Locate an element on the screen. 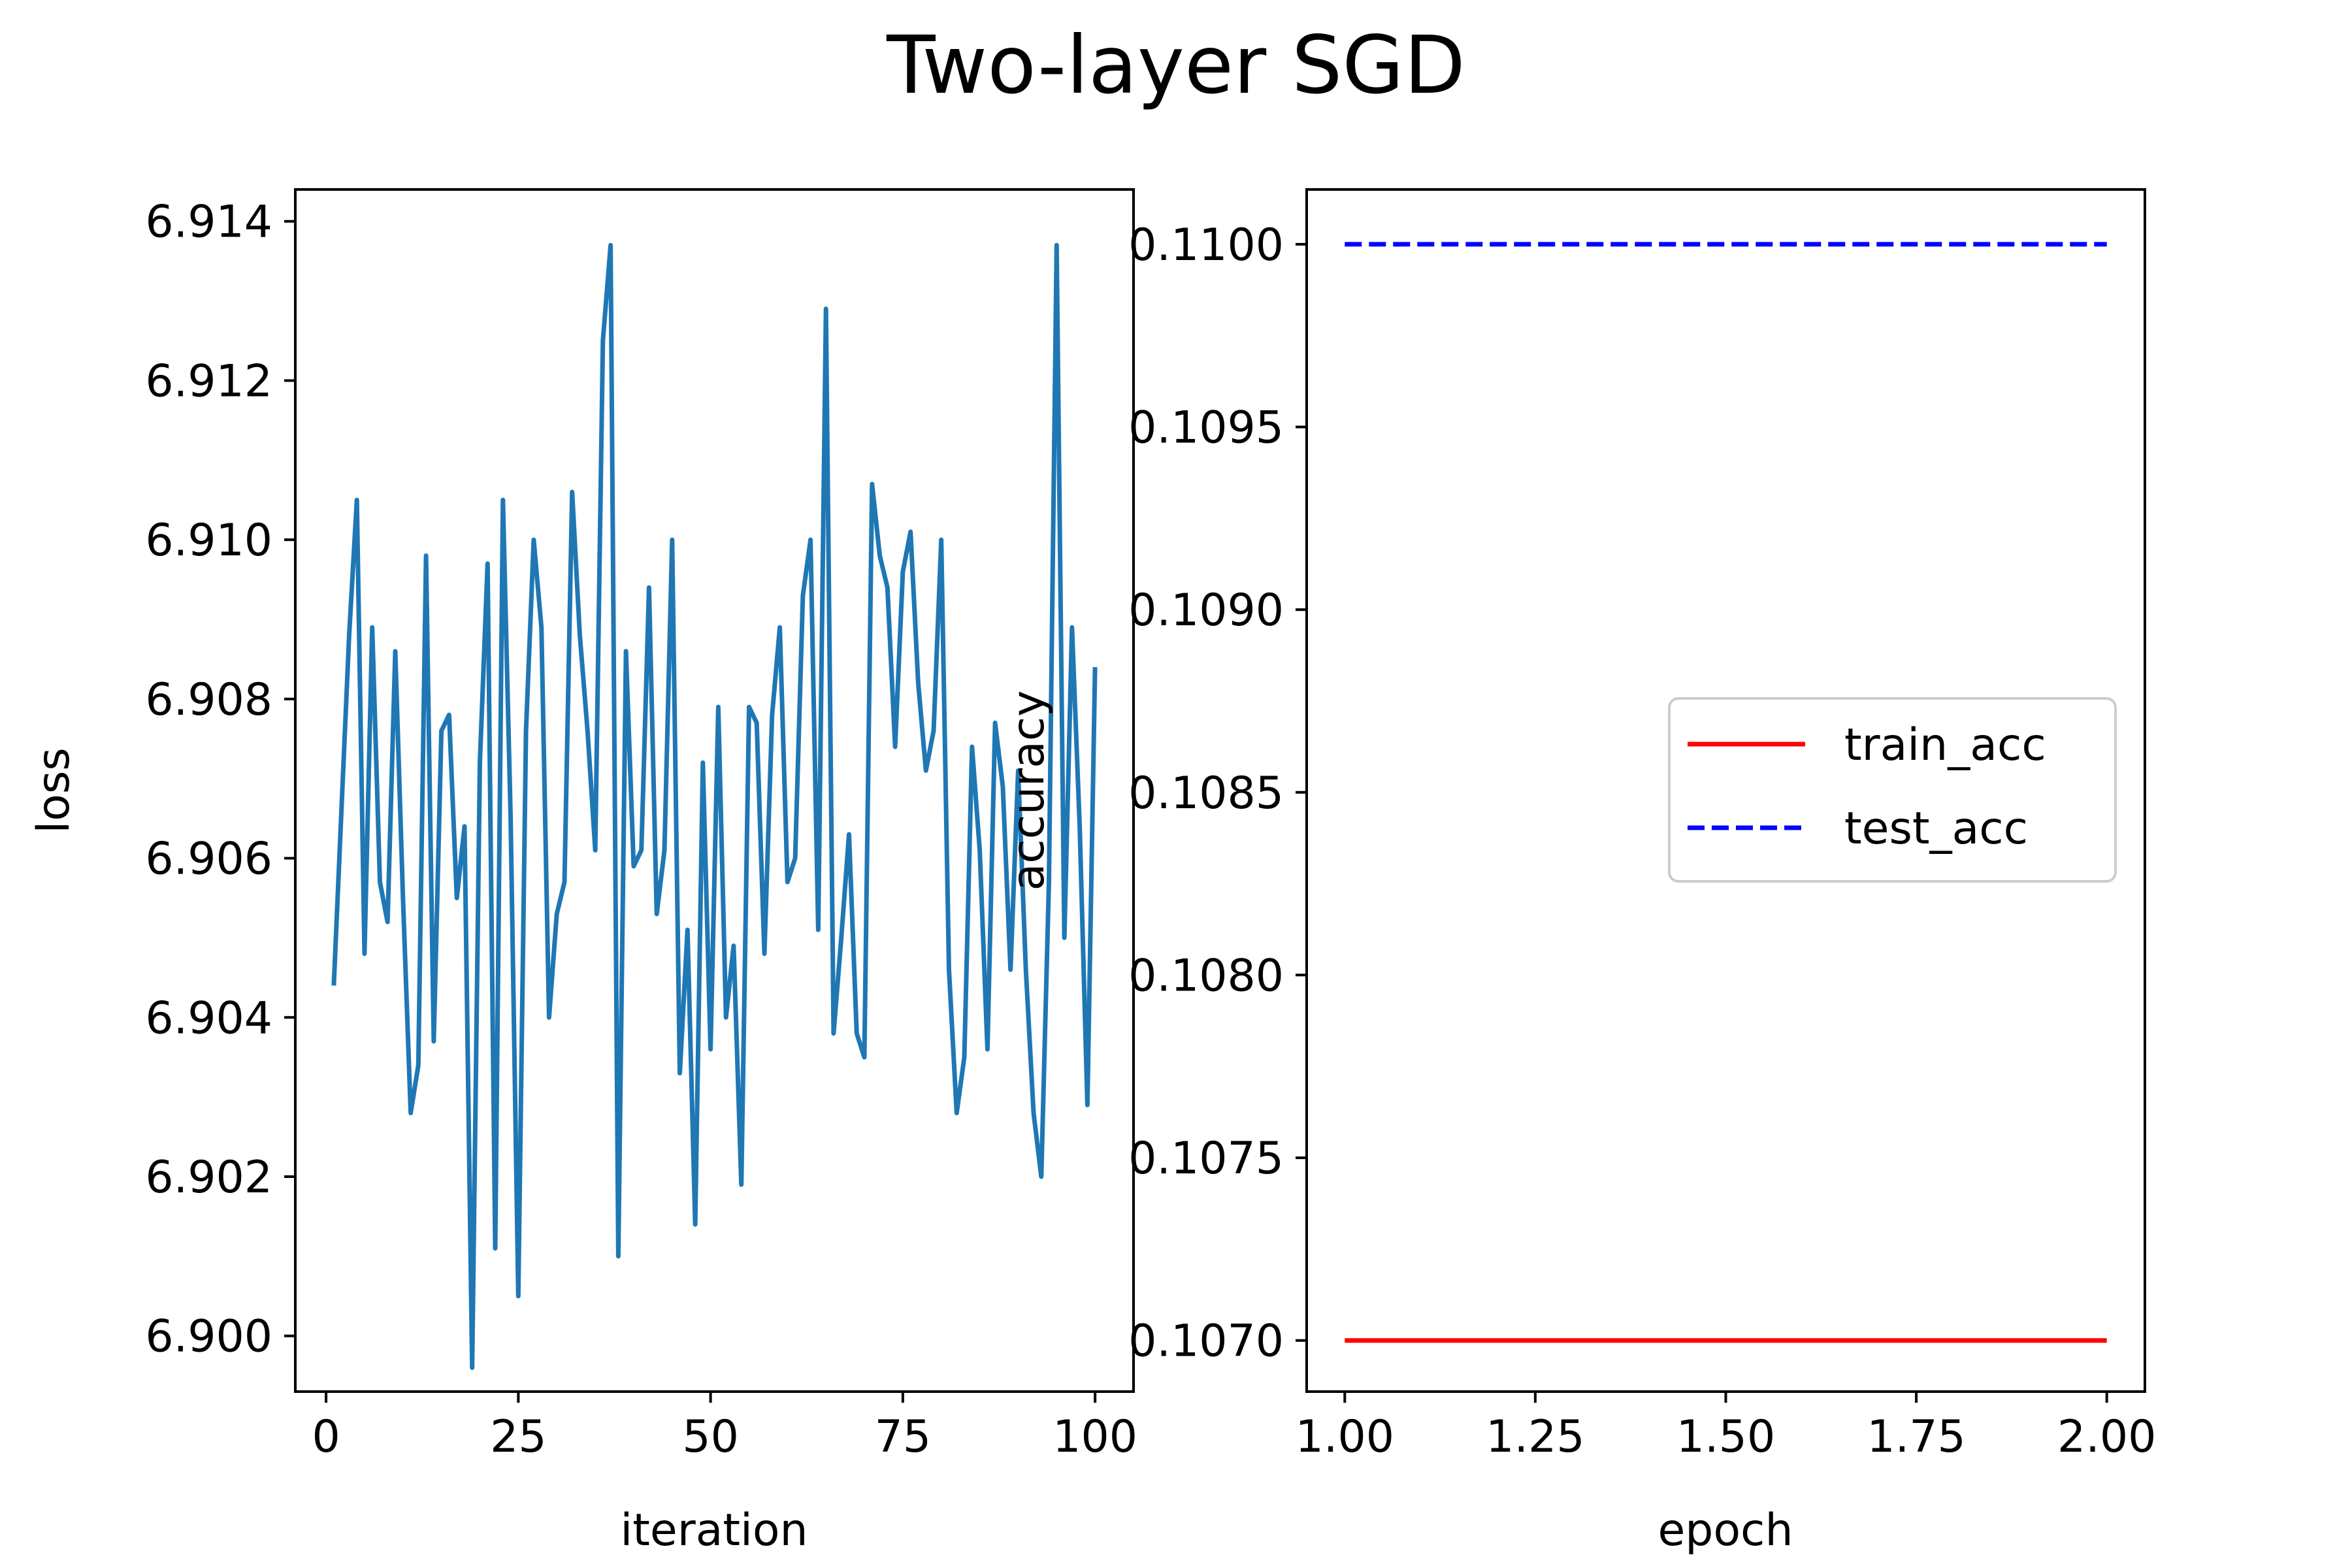 The width and height of the screenshot is (2352, 1568). accuracy-x-tick-label: 1.00 is located at coordinates (1345, 1437).